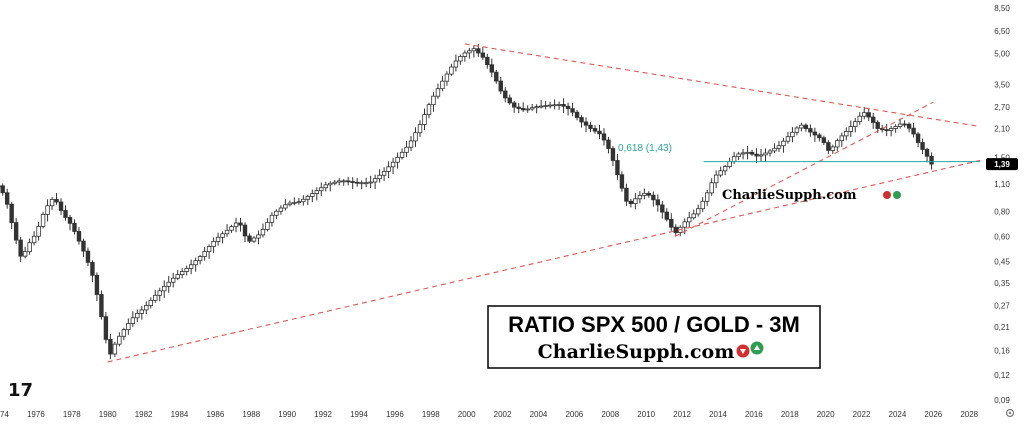  What do you see at coordinates (645, 148) in the screenshot?
I see `fib-label: 0,618 (1,43)` at bounding box center [645, 148].